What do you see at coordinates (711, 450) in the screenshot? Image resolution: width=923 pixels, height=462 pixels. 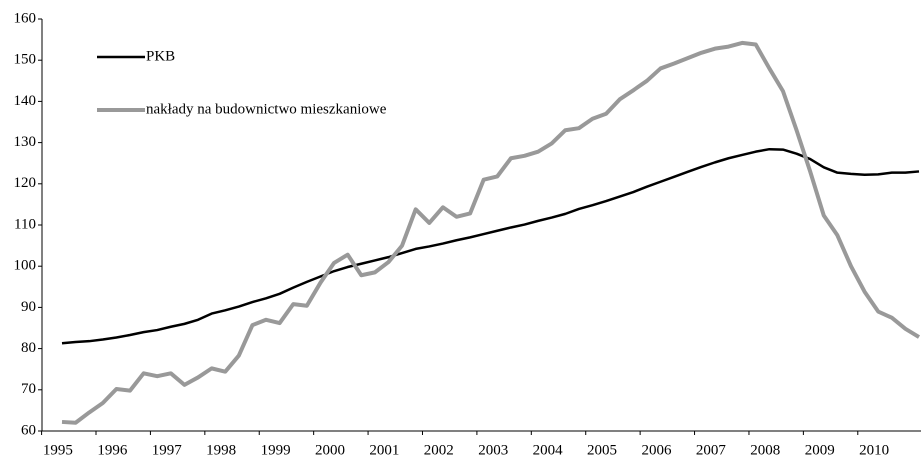 I see `x-tick-label: 2007` at bounding box center [711, 450].